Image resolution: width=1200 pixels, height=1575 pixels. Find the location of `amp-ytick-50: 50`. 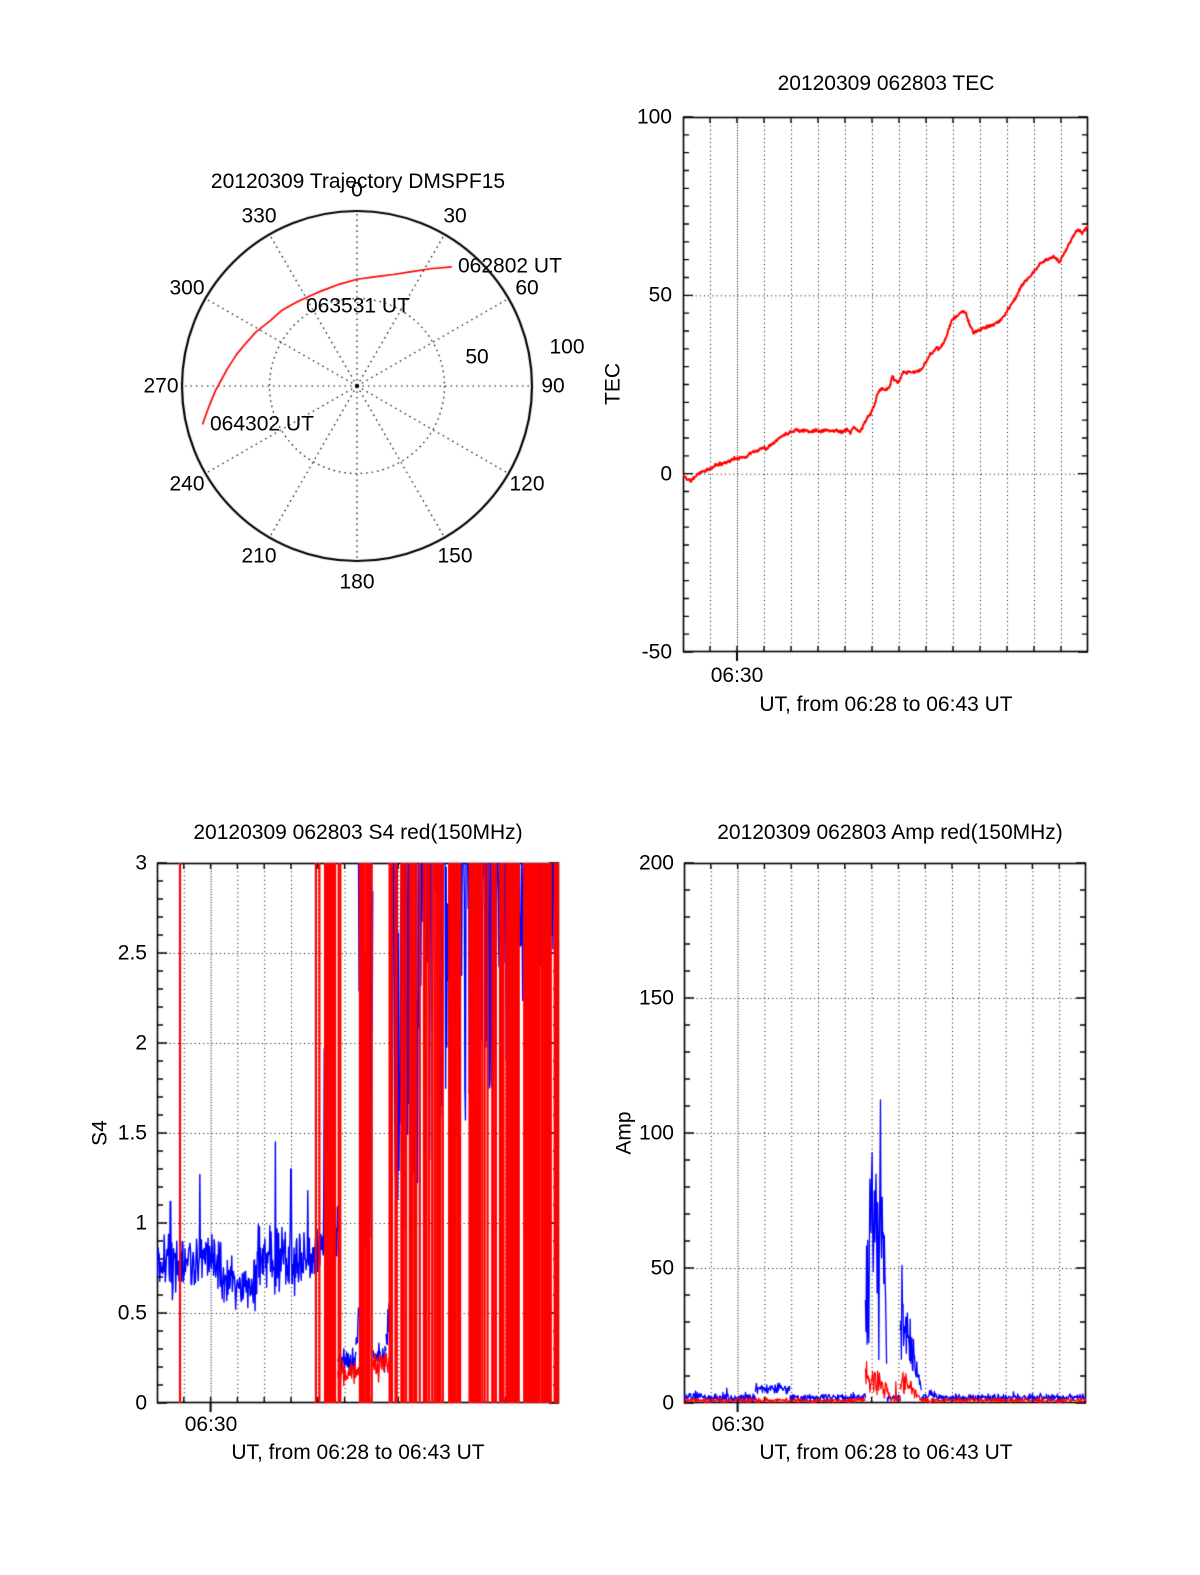

amp-ytick-50: 50 is located at coordinates (662, 1268).